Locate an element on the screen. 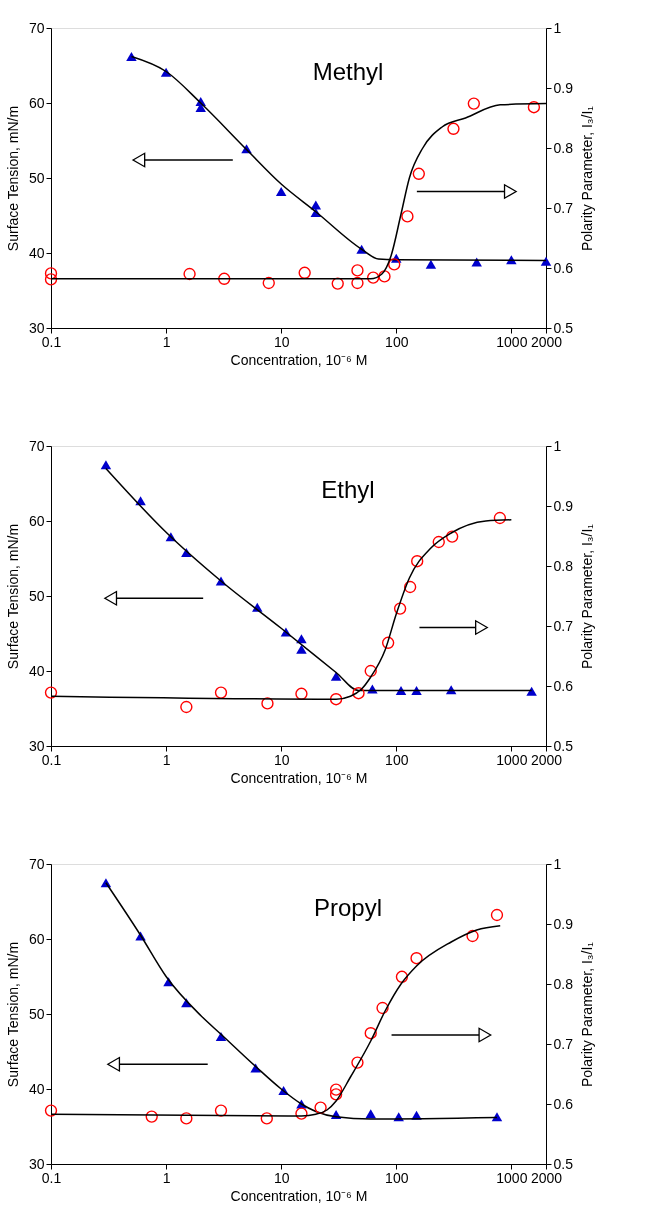  text: Propyl is located at coordinates (348, 907).